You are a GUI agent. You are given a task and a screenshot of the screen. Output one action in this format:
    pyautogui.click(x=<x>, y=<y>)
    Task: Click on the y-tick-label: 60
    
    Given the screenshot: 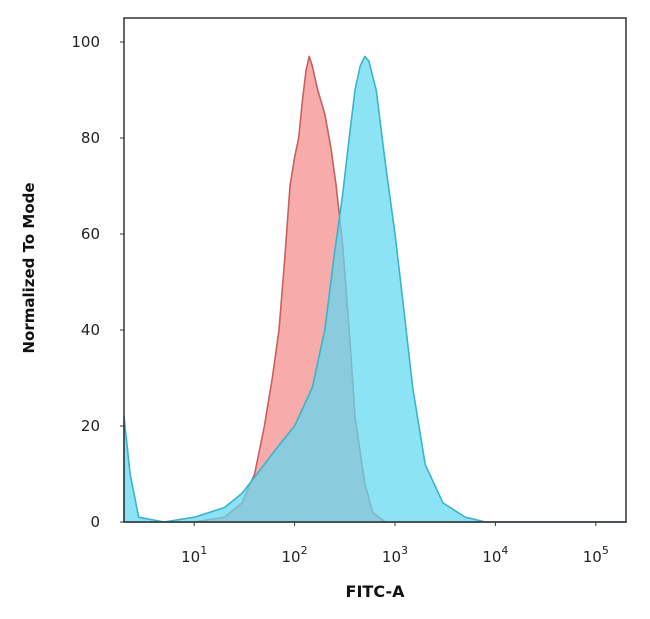 What is the action you would take?
    pyautogui.click(x=90, y=234)
    